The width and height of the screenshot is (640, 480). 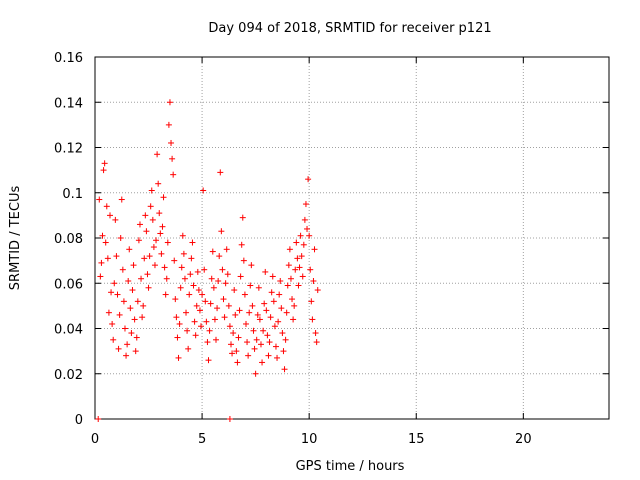 What do you see at coordinates (309, 439) in the screenshot?
I see `x-tick-label: 10` at bounding box center [309, 439].